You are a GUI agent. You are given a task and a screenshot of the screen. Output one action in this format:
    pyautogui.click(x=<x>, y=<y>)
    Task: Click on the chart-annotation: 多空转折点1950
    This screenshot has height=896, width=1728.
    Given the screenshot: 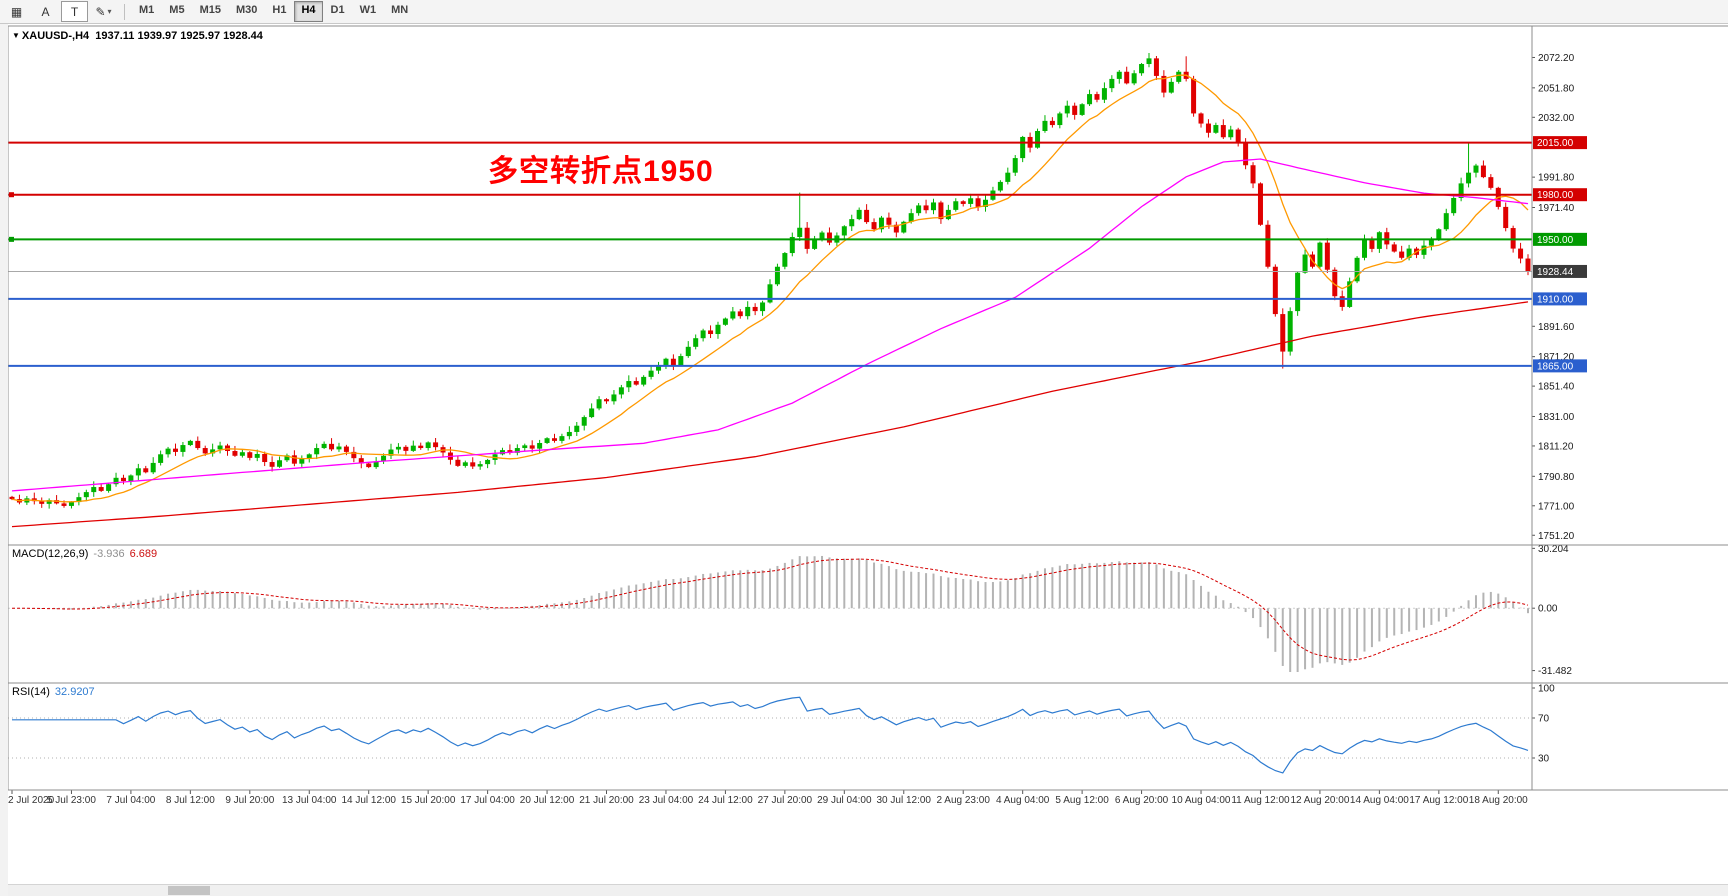 What is the action you would take?
    pyautogui.click(x=601, y=171)
    